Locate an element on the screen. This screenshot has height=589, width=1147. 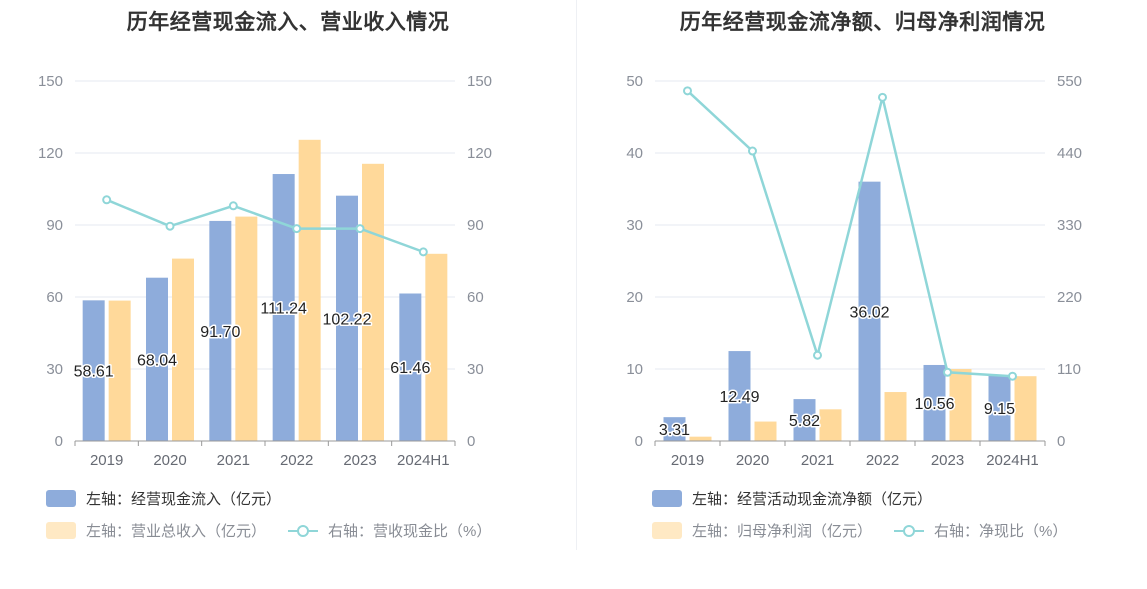
chart-title: 历年经营现金流净额、归母净利润情况 is located at coordinates (862, 22).